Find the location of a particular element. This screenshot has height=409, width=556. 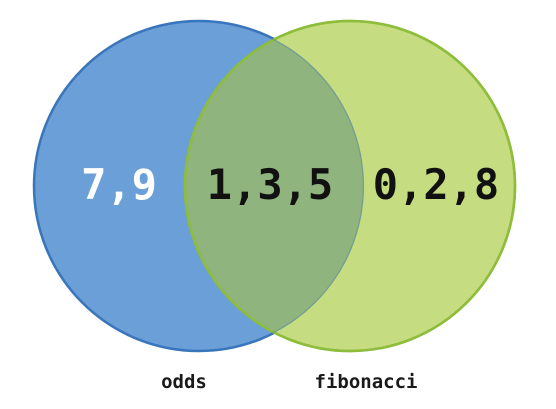

intersection-values: 1,3,5 is located at coordinates (270, 184).